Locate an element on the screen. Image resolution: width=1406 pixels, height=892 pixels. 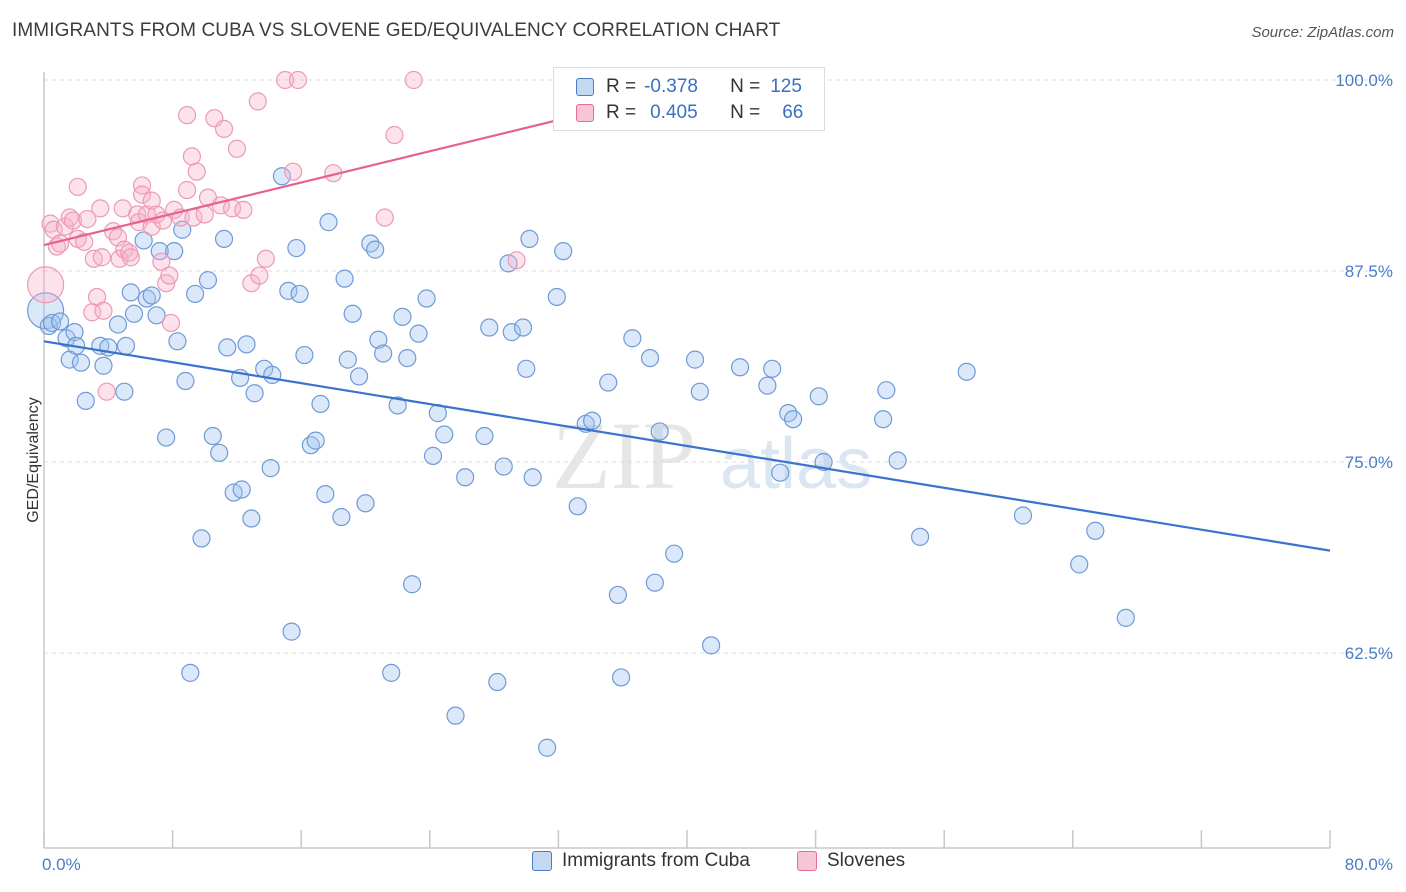
bottom-legend-slovenes: Slovenes is located at coordinates (851, 861).